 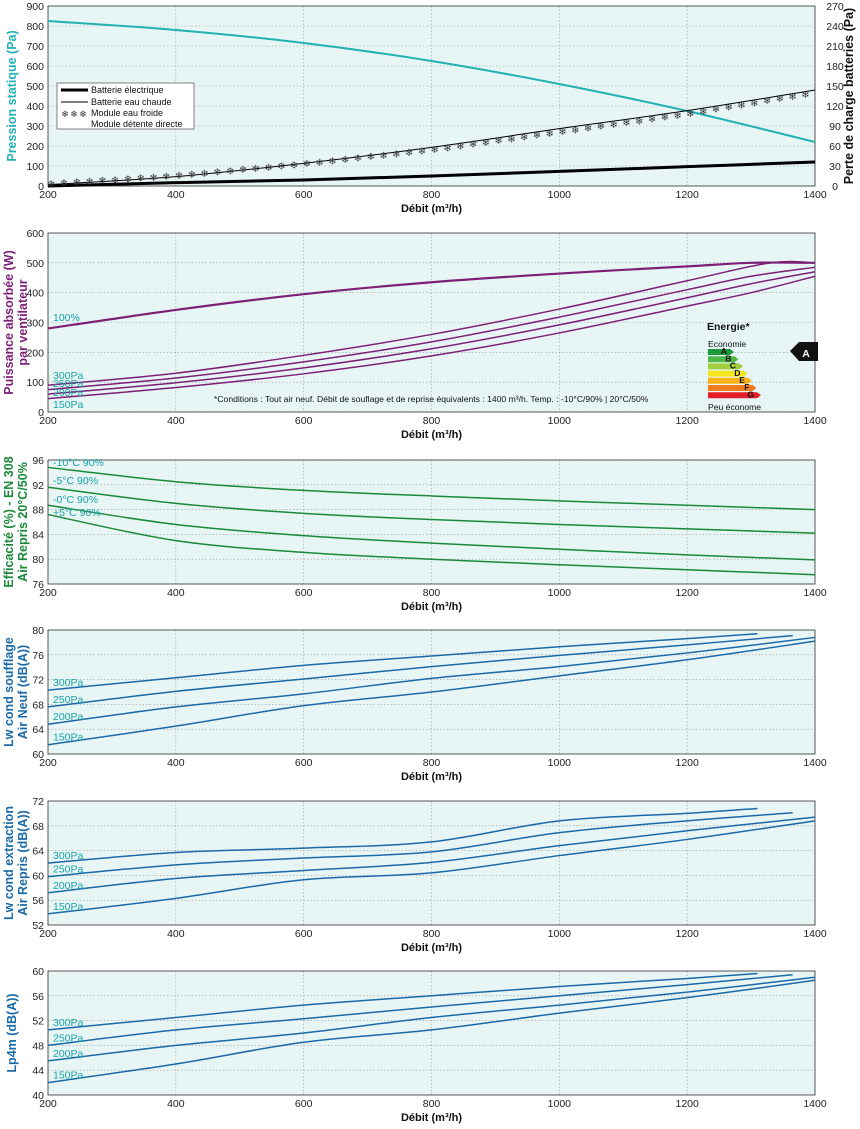 I want to click on lw-extraction-series-150pa, so click(x=431, y=867).